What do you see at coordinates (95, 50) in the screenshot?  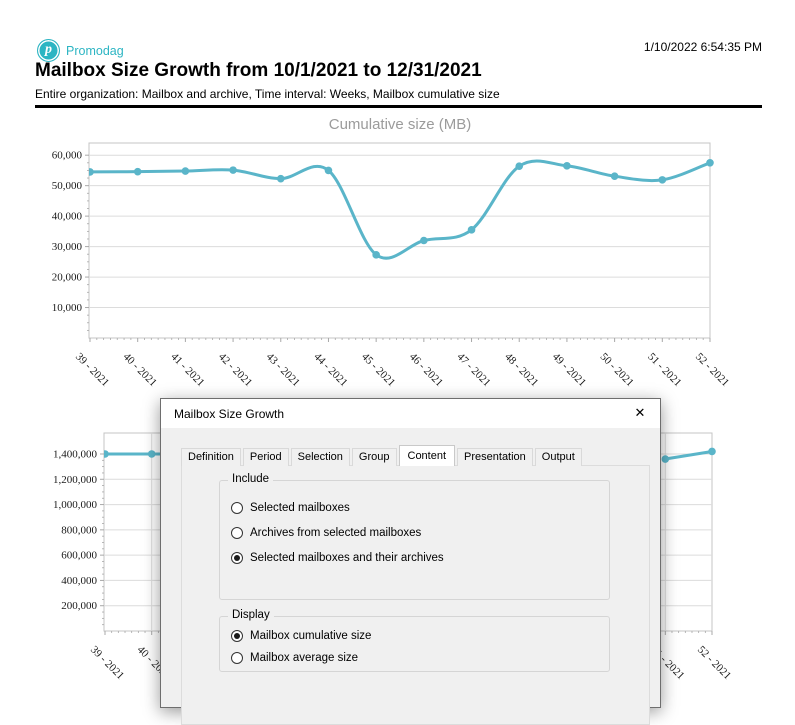 I see `brand-name: Promodag` at bounding box center [95, 50].